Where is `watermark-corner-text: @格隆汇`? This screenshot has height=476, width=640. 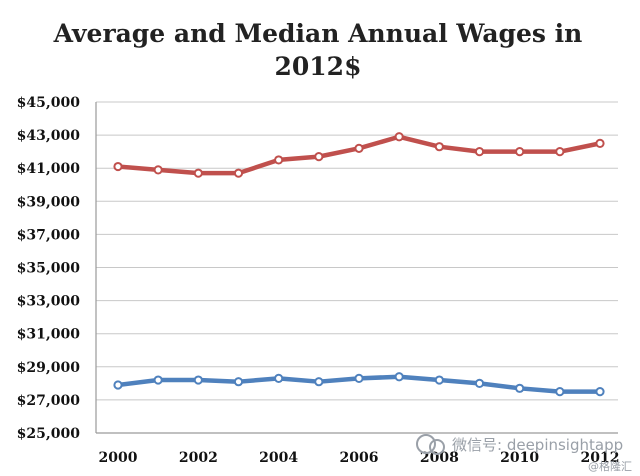 watermark-corner-text: @格隆汇 is located at coordinates (610, 466).